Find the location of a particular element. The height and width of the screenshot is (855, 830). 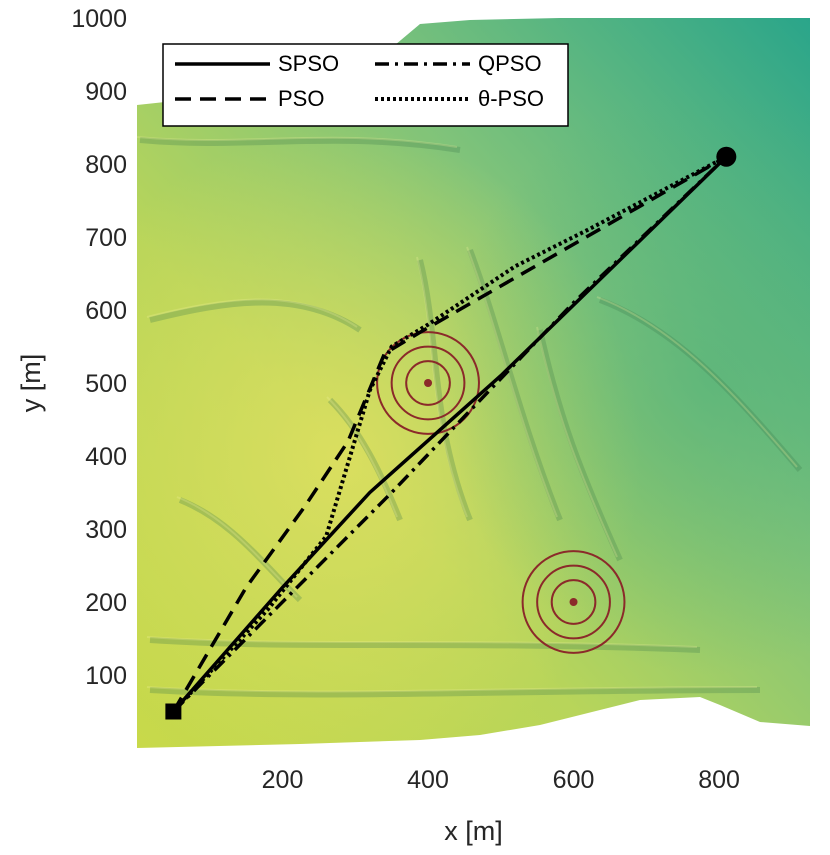

y-tick-label: 700 is located at coordinates (106, 238).